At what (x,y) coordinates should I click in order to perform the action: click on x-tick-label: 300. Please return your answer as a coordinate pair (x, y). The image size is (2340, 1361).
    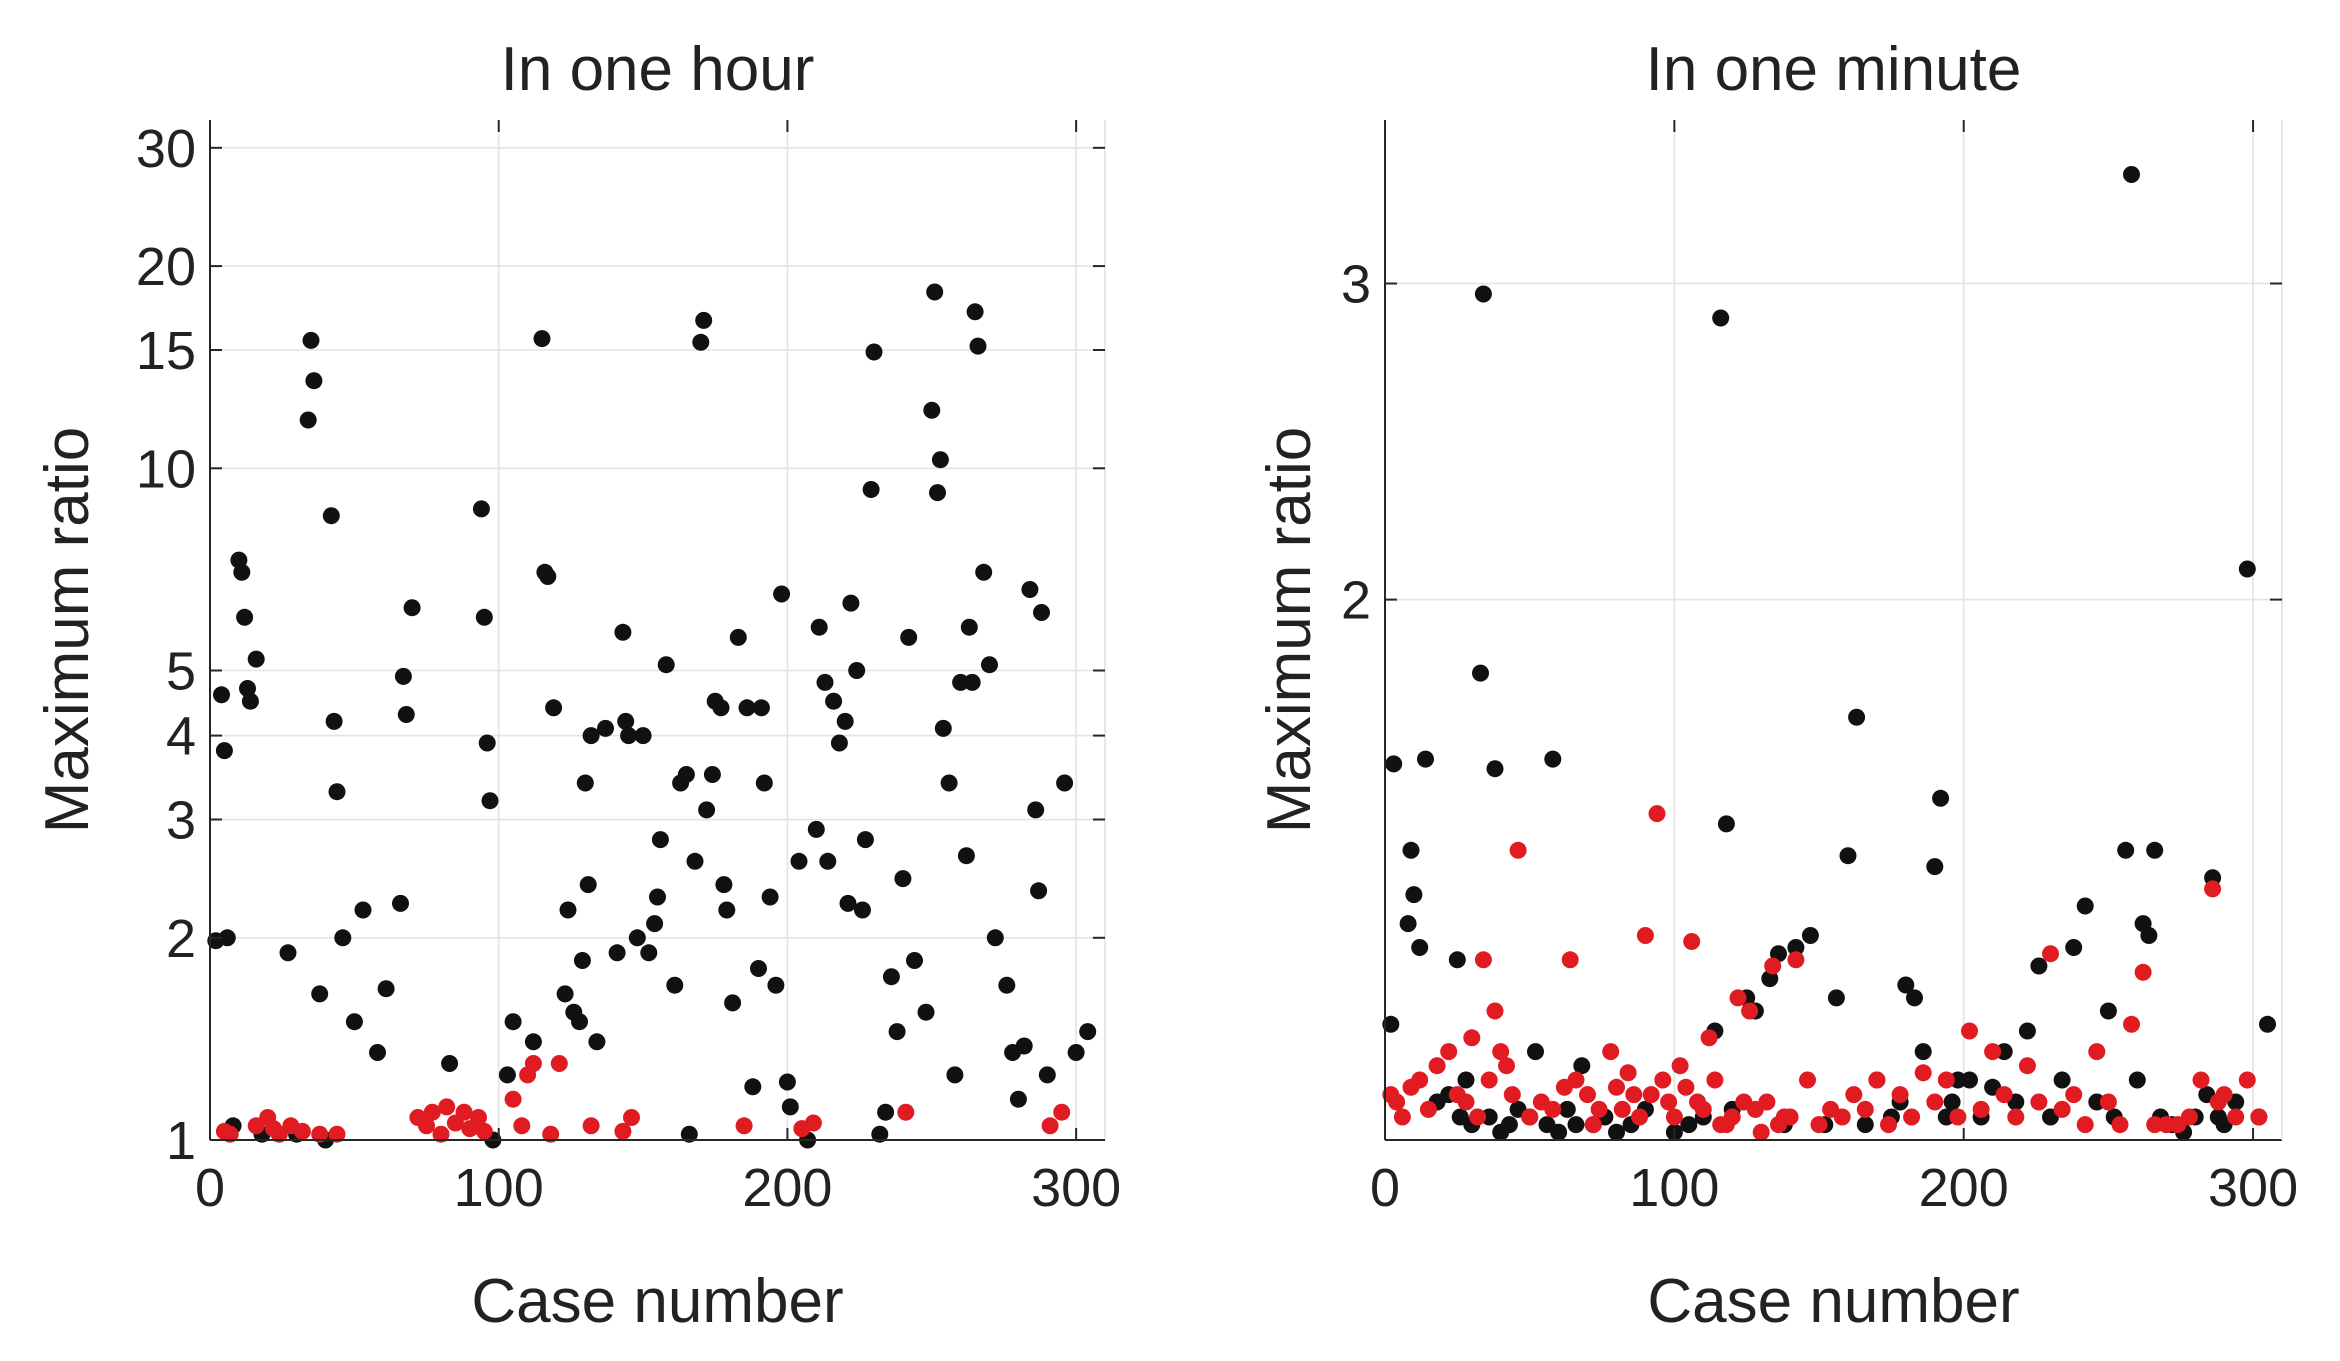
    Looking at the image, I should click on (1076, 1188).